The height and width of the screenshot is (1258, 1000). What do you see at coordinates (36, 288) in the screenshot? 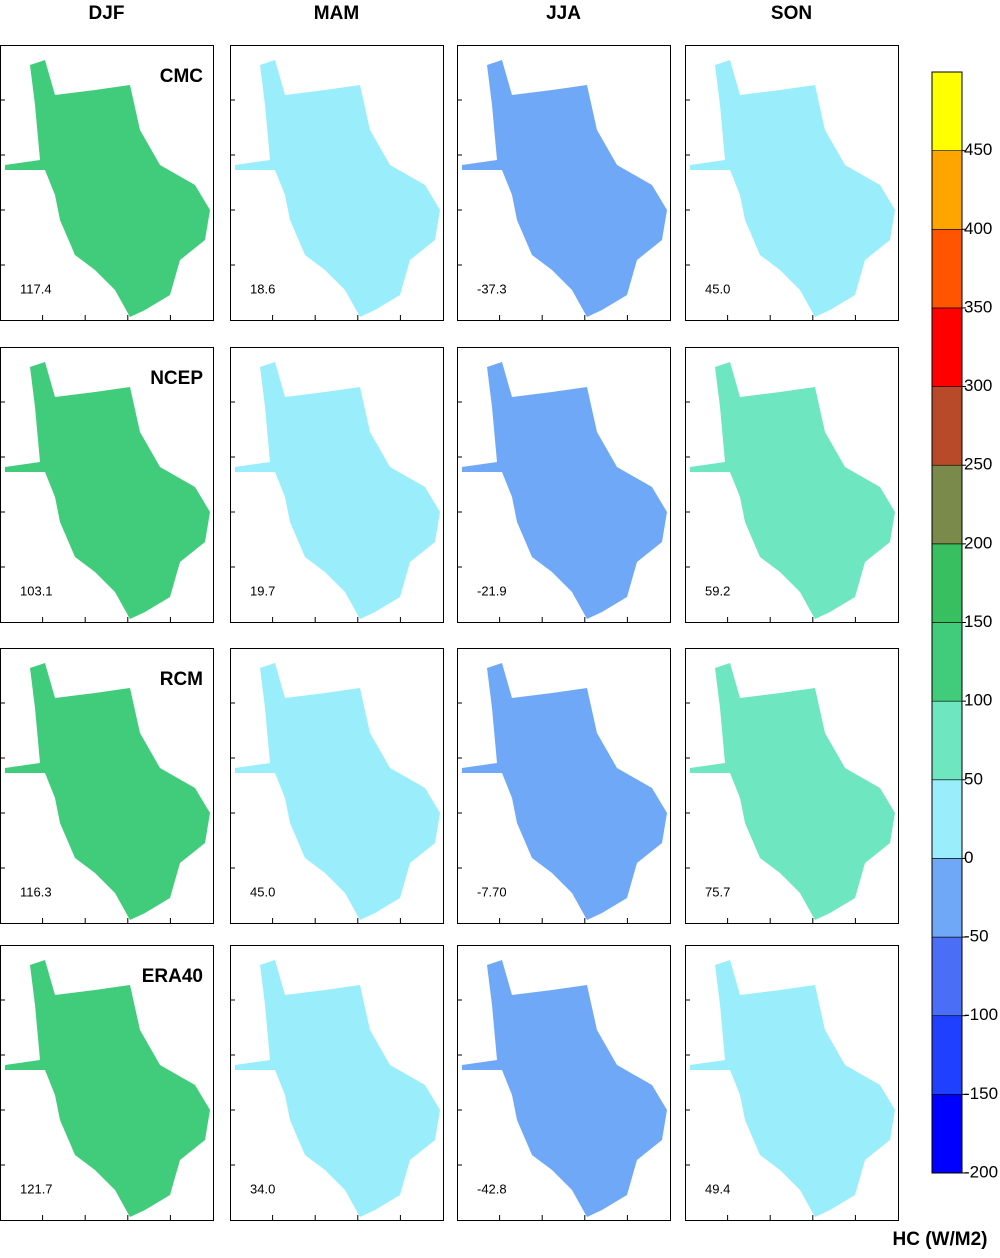
I see `panel-mean: 117.4` at bounding box center [36, 288].